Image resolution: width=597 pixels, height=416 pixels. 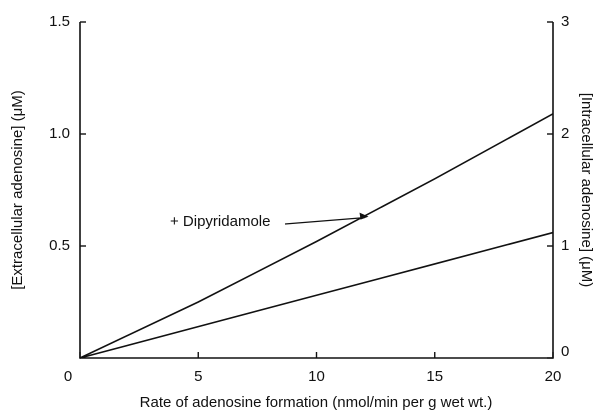 I want to click on y2-tick-label: 0, so click(x=565, y=351).